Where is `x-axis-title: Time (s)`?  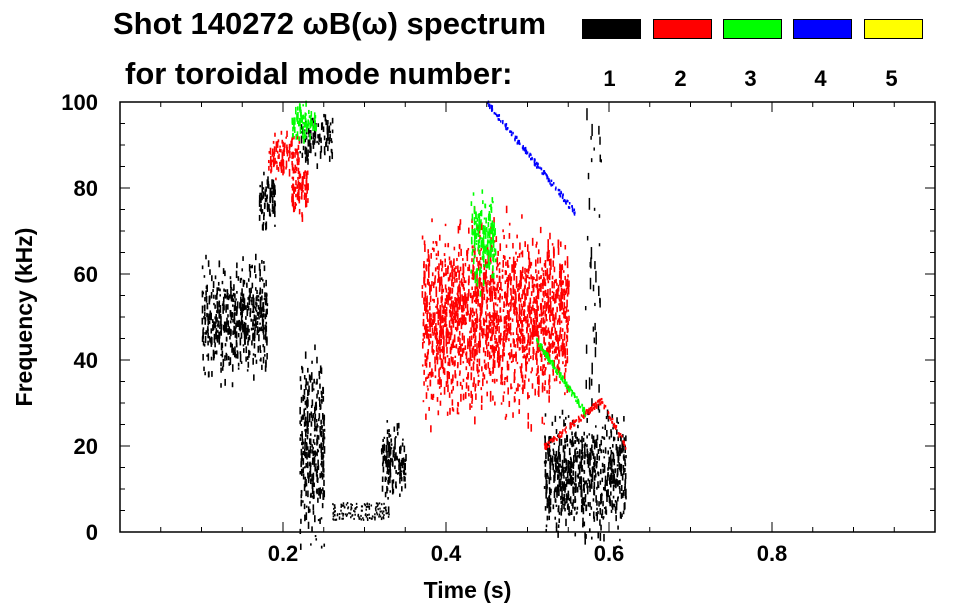 x-axis-title: Time (s) is located at coordinates (468, 590).